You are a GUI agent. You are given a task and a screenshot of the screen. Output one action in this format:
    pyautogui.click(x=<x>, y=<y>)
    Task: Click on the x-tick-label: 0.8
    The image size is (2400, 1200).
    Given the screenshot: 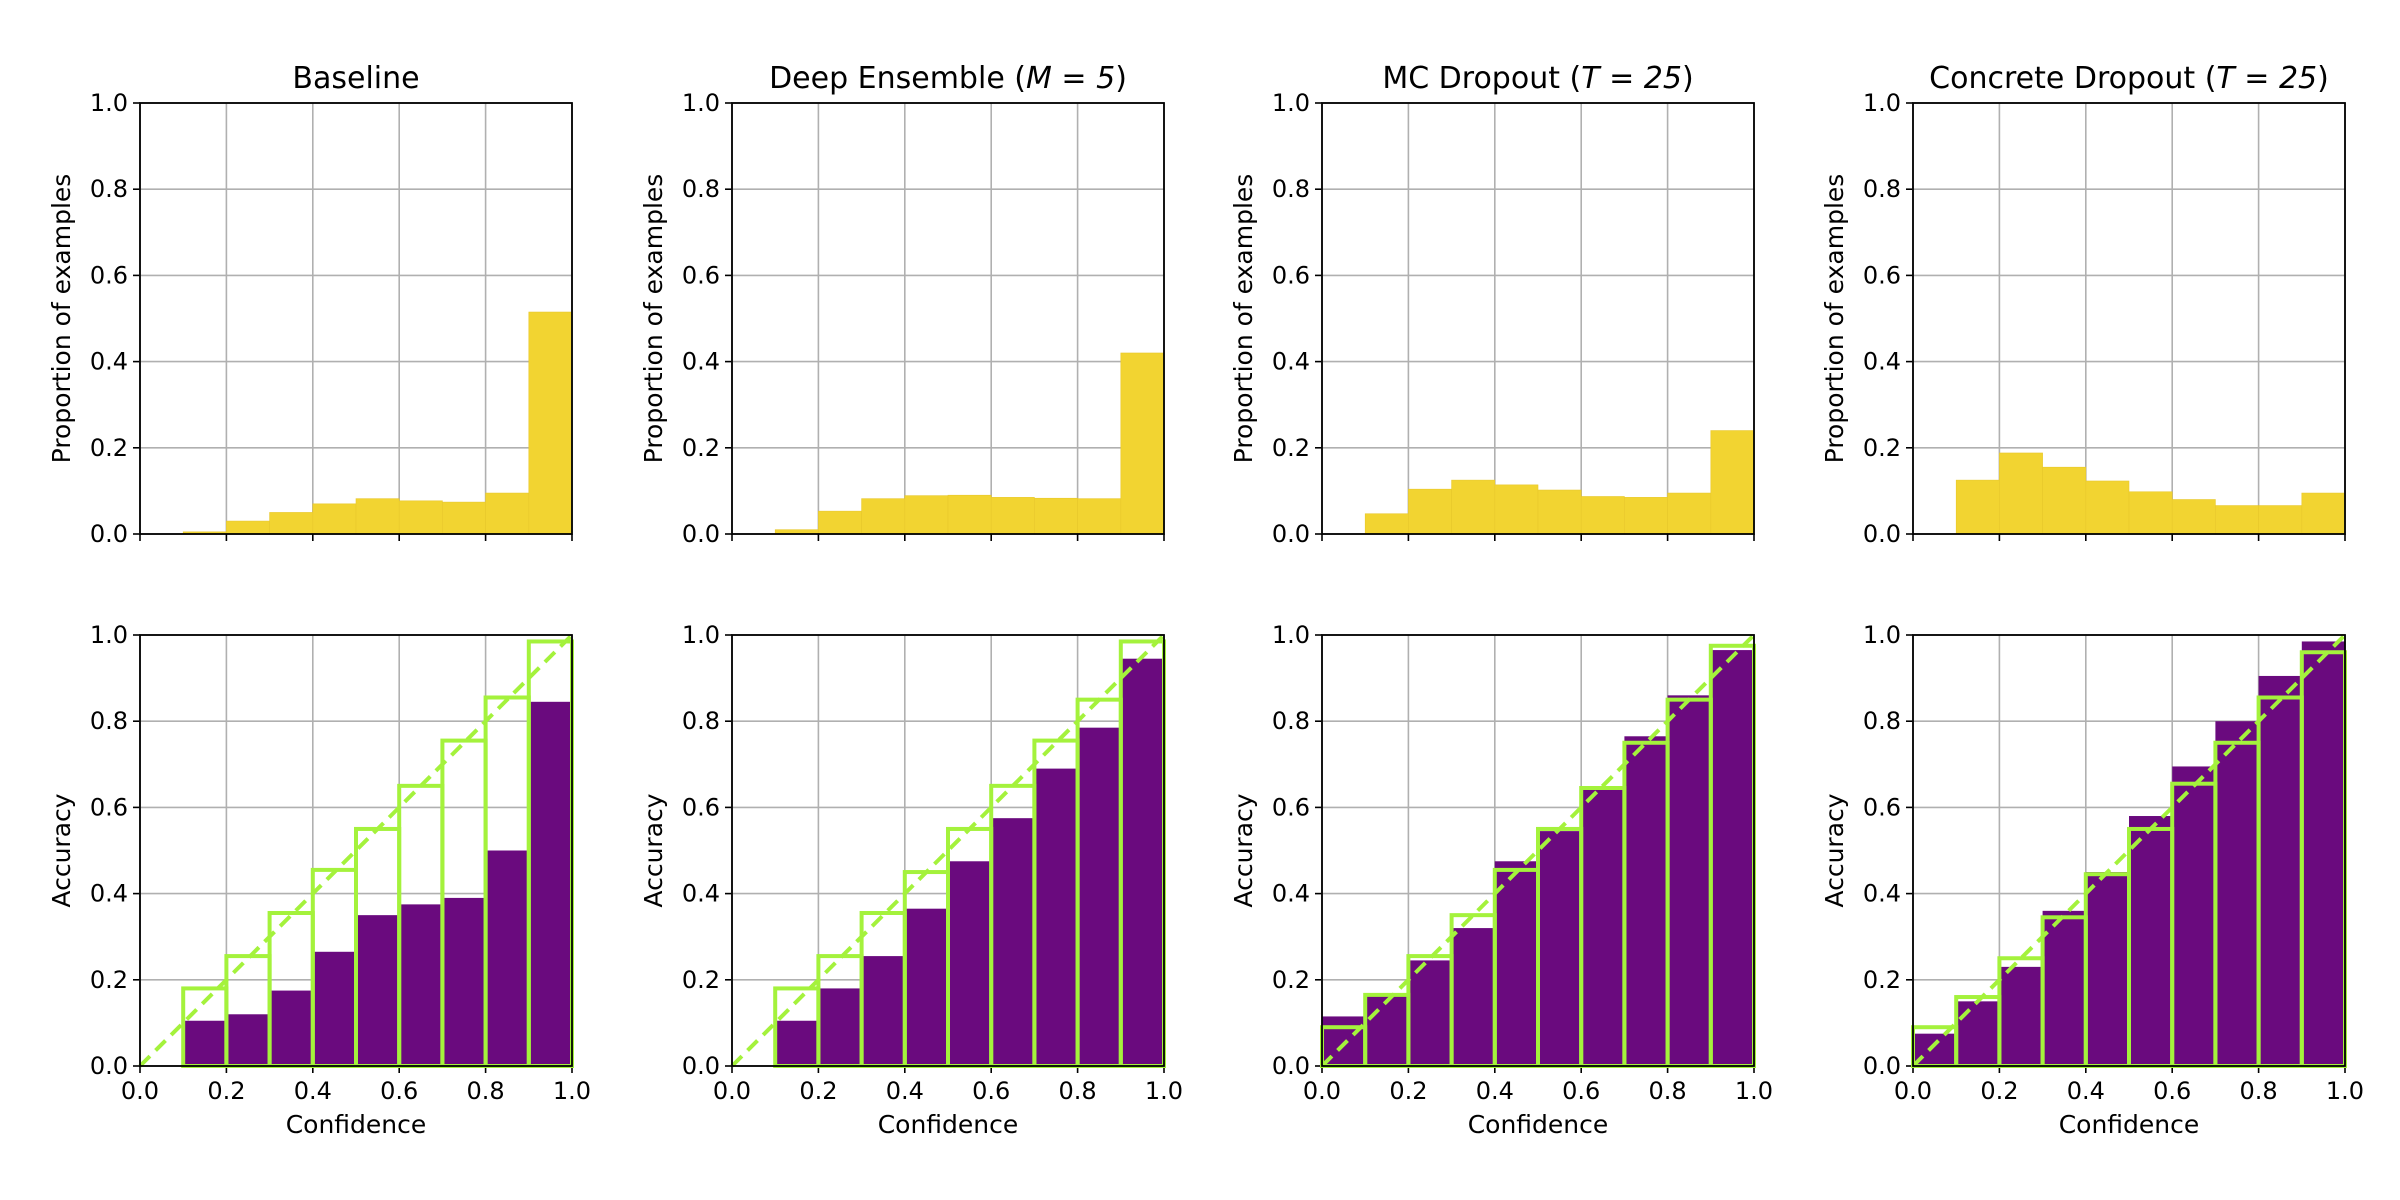 What is the action you would take?
    pyautogui.click(x=486, y=1091)
    